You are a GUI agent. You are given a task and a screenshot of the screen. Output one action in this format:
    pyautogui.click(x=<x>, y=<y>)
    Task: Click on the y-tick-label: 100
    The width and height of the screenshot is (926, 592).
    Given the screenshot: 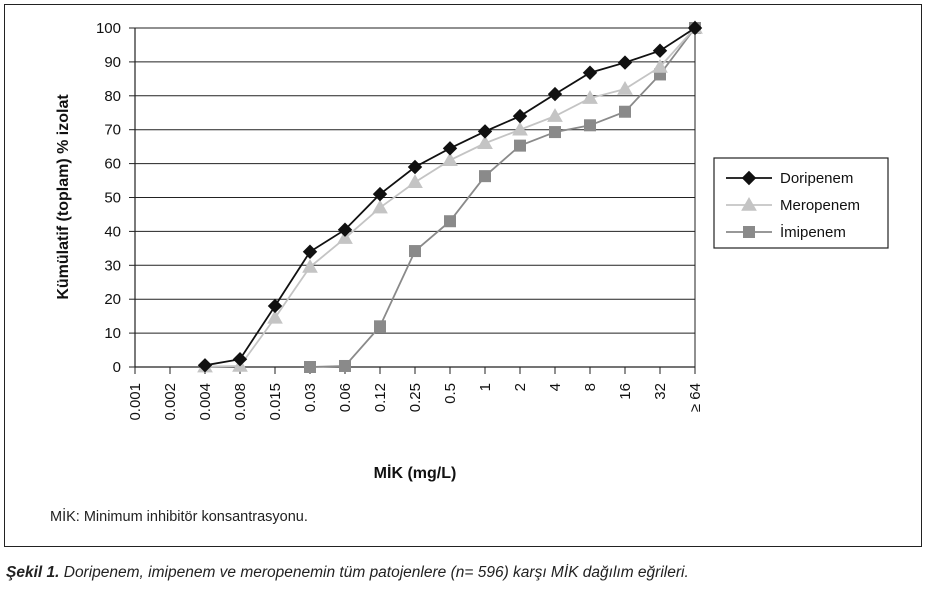 What is the action you would take?
    pyautogui.click(x=108, y=28)
    